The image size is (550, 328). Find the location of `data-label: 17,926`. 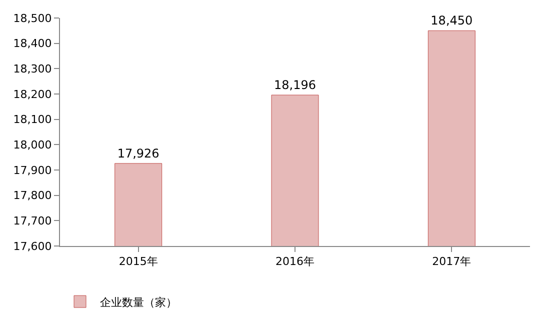

data-label: 17,926 is located at coordinates (138, 153).